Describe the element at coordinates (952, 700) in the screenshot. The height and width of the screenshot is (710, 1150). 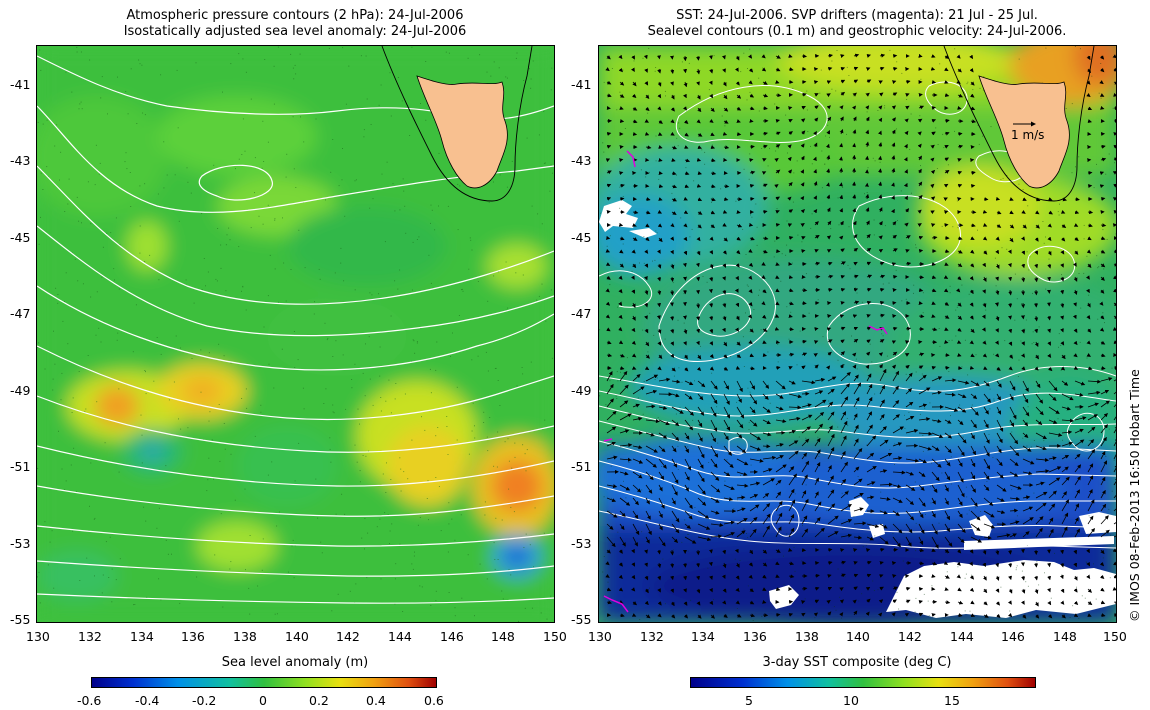
I see `right-cbar-tick: 15` at that location.